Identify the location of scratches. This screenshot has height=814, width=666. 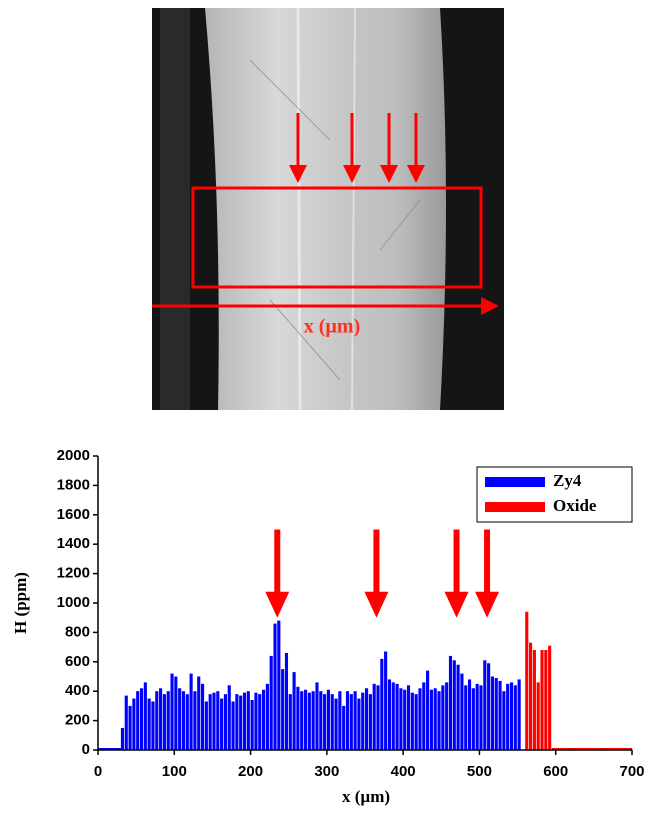
(335, 220).